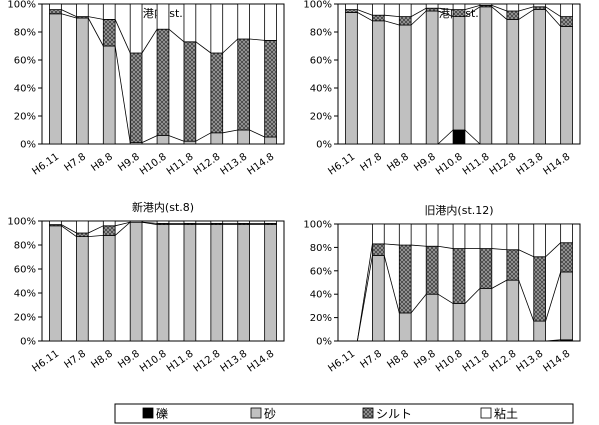 The image size is (599, 425). What do you see at coordinates (341, 361) in the screenshot?
I see `x-tick-label: H6.11` at bounding box center [341, 361].